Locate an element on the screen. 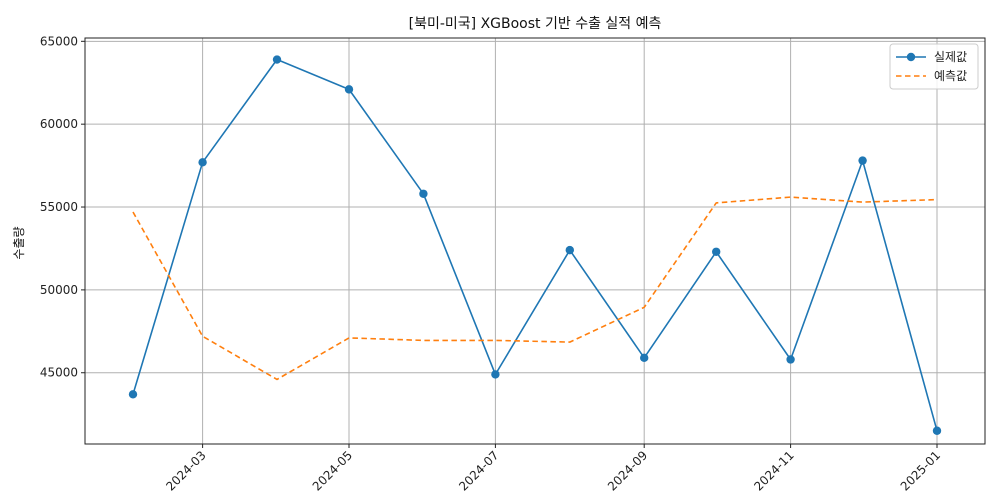 Image resolution: width=1000 pixels, height=500 pixels. y-axis: 45000 50000 55000 60000 65000 is located at coordinates (62, 207).